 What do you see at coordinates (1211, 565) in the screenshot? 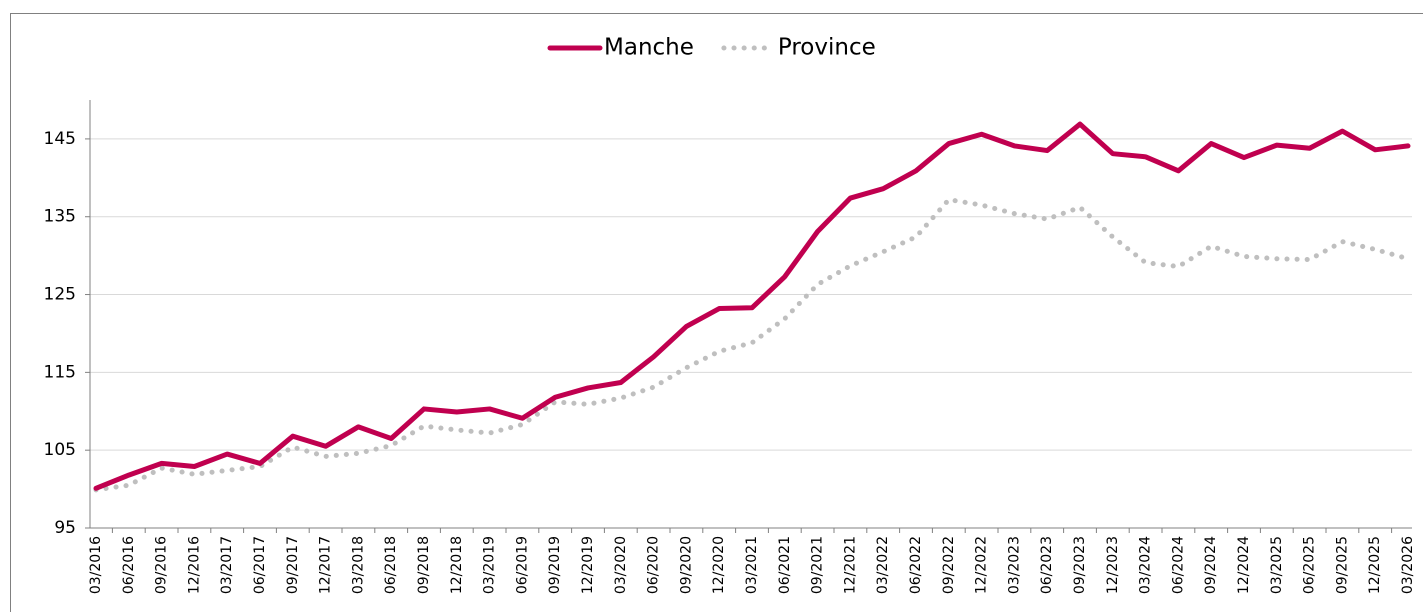
I see `x-tick-label: 09/2024` at bounding box center [1211, 565].